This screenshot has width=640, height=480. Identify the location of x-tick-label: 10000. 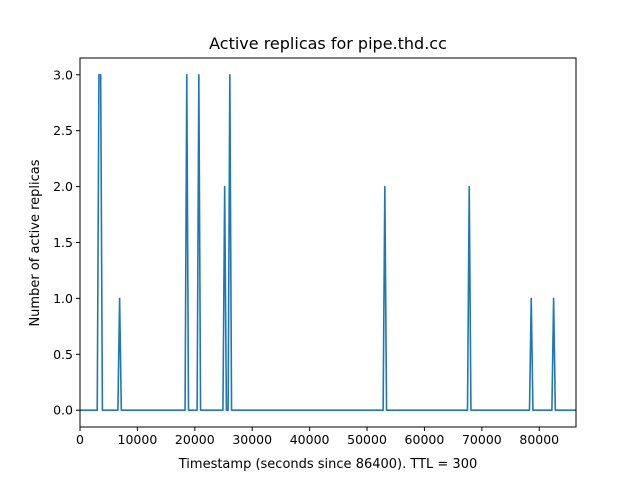
(138, 439).